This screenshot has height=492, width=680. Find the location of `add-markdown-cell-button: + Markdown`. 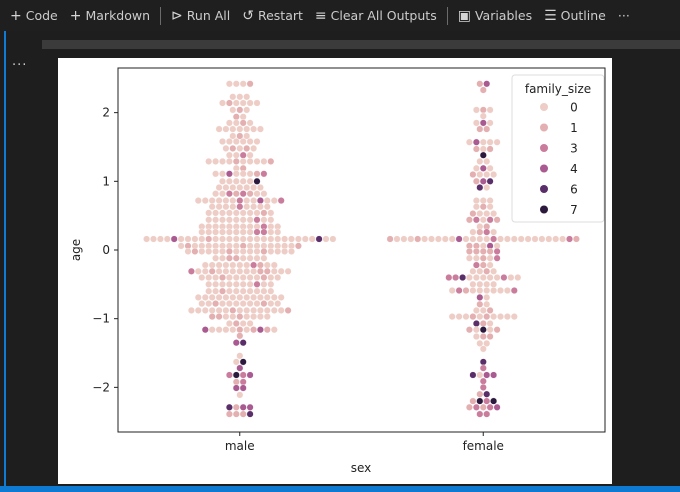

add-markdown-cell-button: + Markdown is located at coordinates (110, 16).